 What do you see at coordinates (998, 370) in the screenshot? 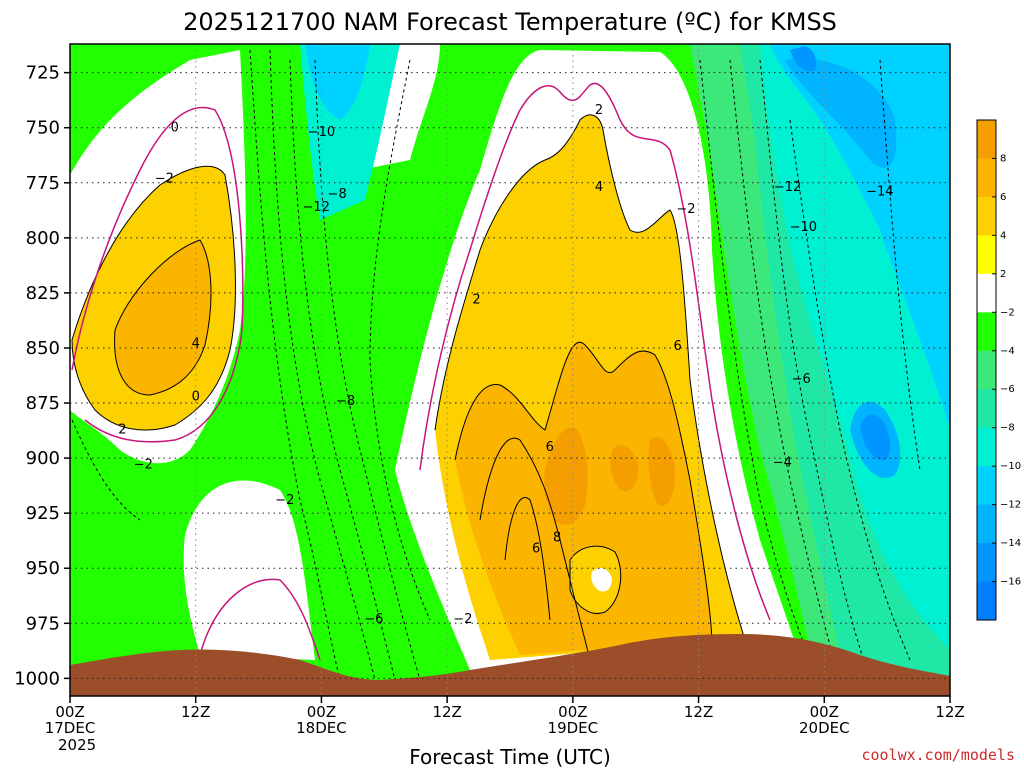
I see `colorbar: 8 6 4 2 −2 −4 −6 −8 −10 −12 −14 −16` at bounding box center [998, 370].